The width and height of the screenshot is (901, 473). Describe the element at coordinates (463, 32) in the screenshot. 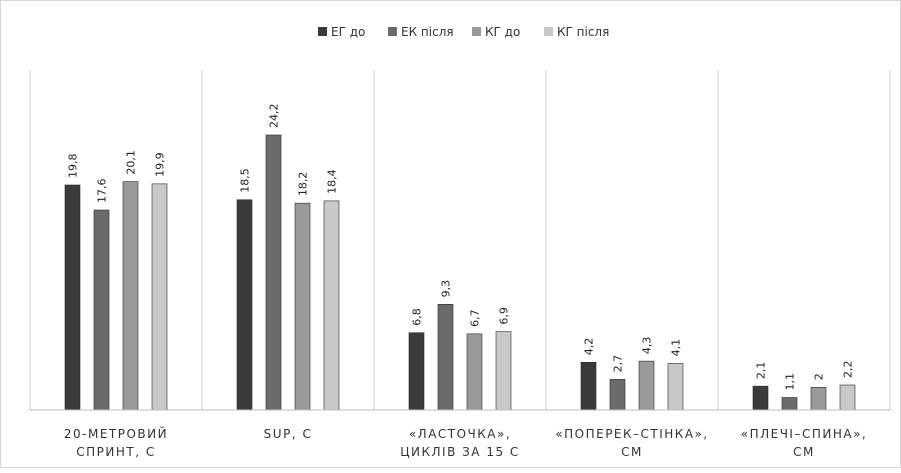

I see `legend: ЕГ до ЕК після КГ до КГ після` at that location.